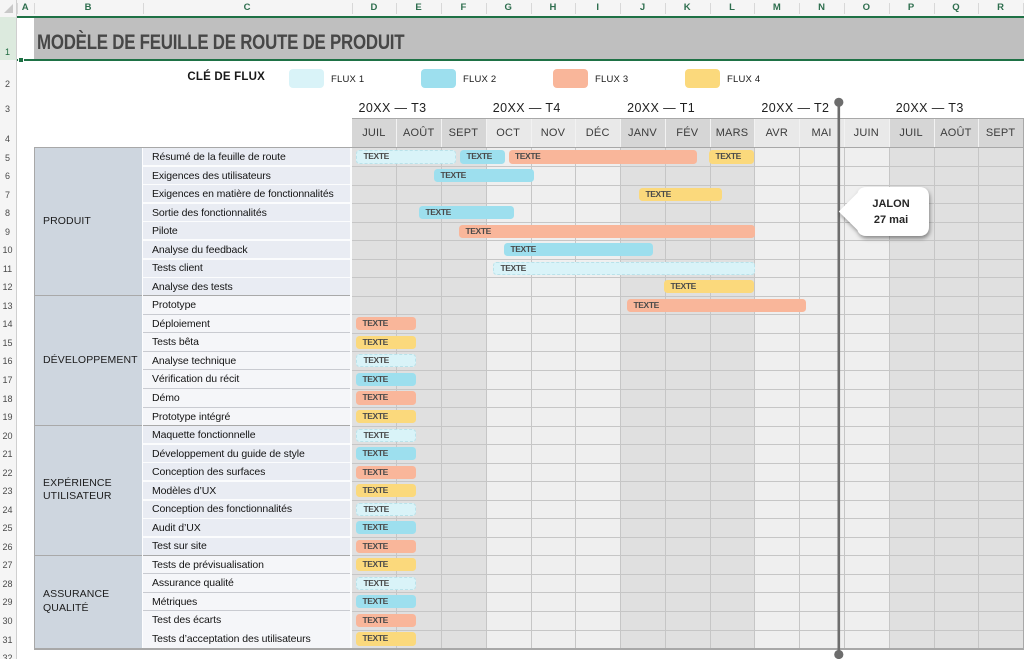 This screenshot has width=1024, height=659. What do you see at coordinates (890, 204) in the screenshot?
I see `svg-text: JALON` at bounding box center [890, 204].